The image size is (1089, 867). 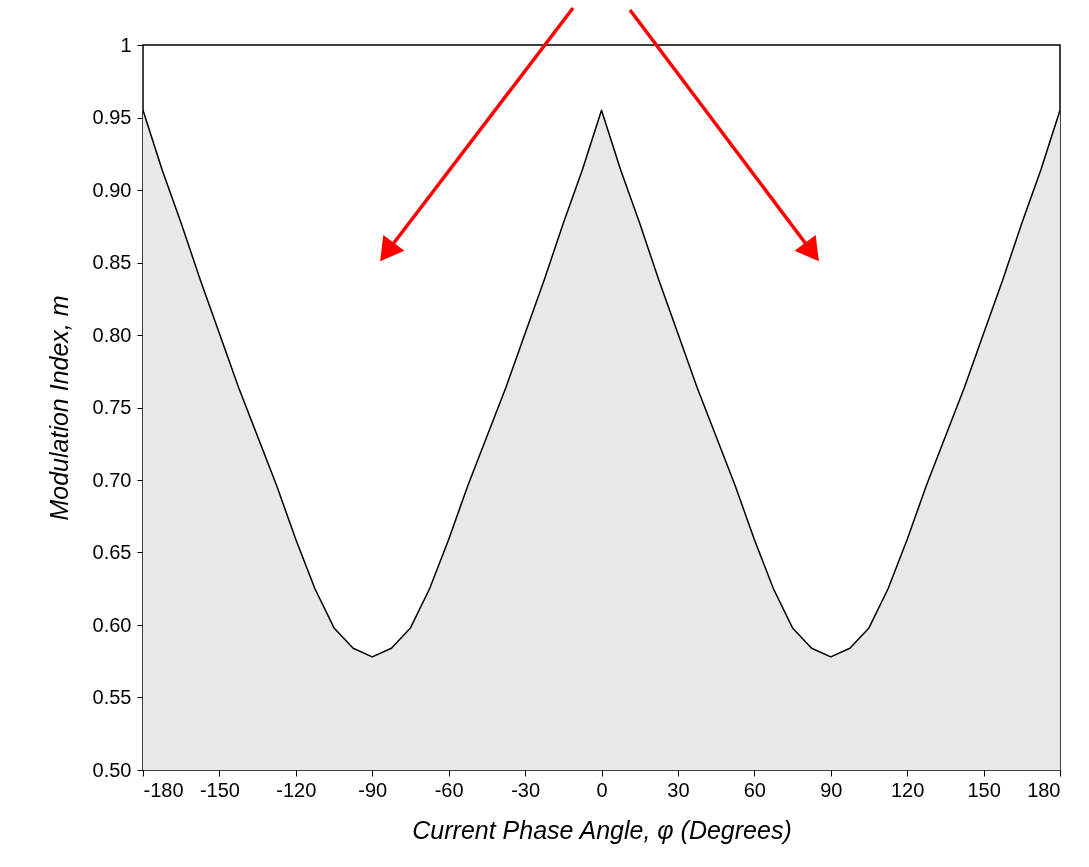 I want to click on x-tick-label: 150, so click(x=984, y=789).